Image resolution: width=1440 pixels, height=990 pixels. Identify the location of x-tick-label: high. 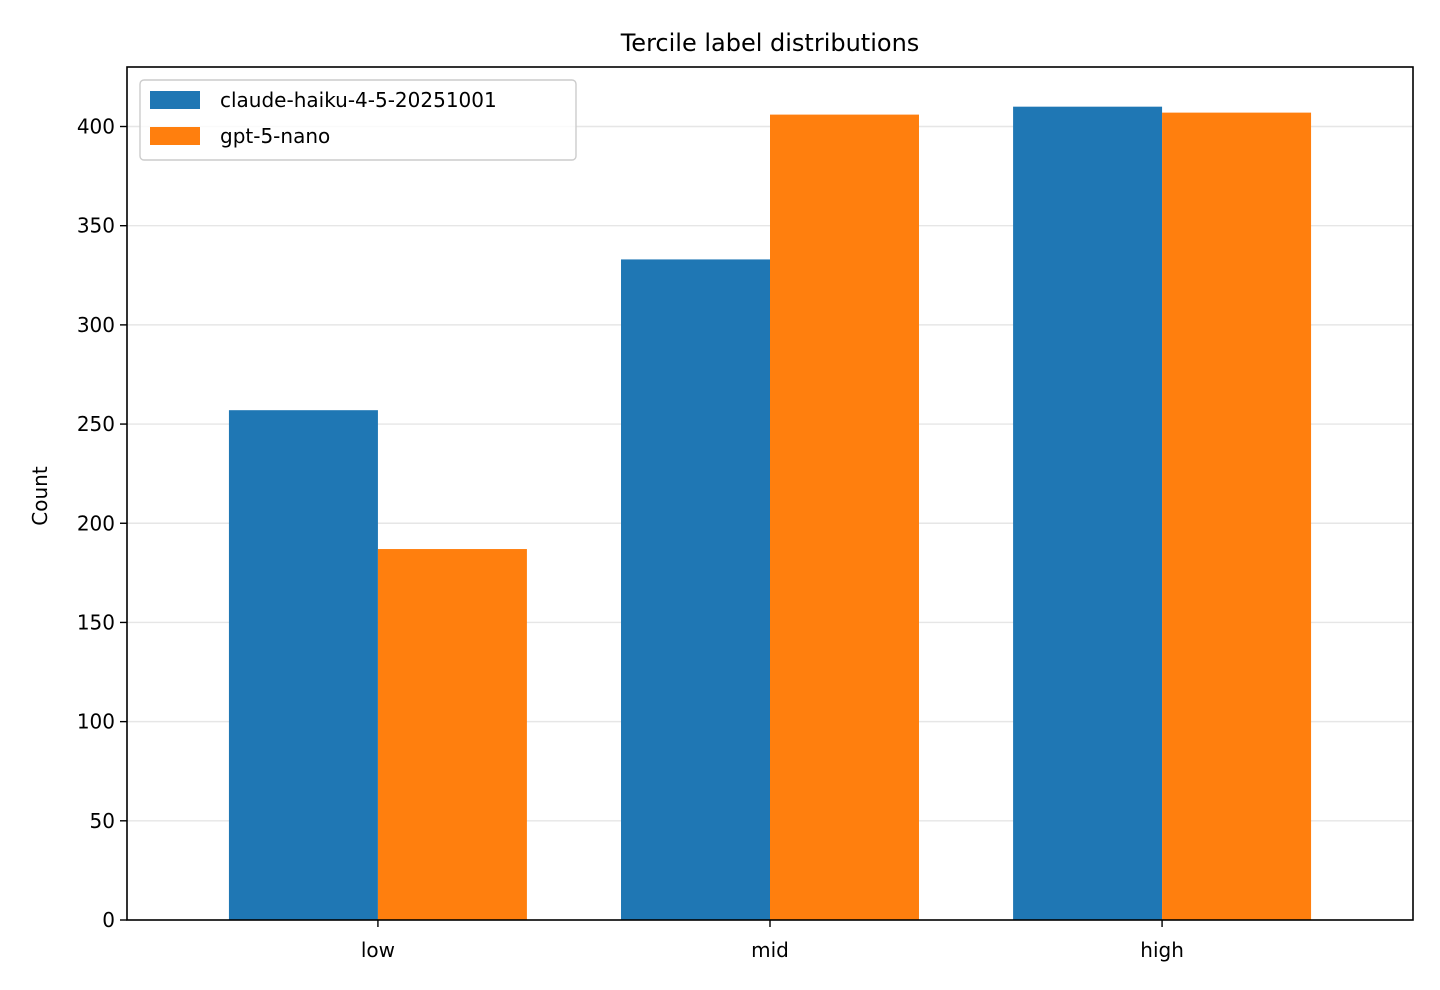
(1162, 950).